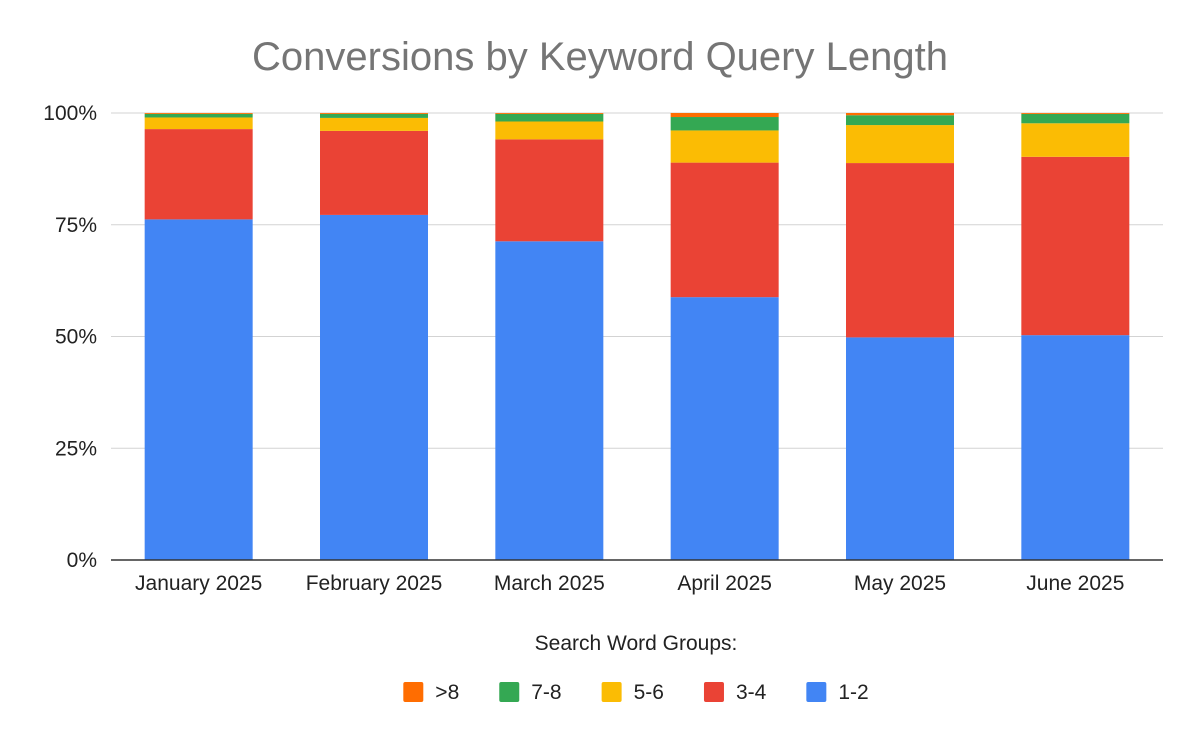 Image resolution: width=1200 pixels, height=742 pixels. I want to click on x-tick-label-january-2025: January 2025, so click(198, 583).